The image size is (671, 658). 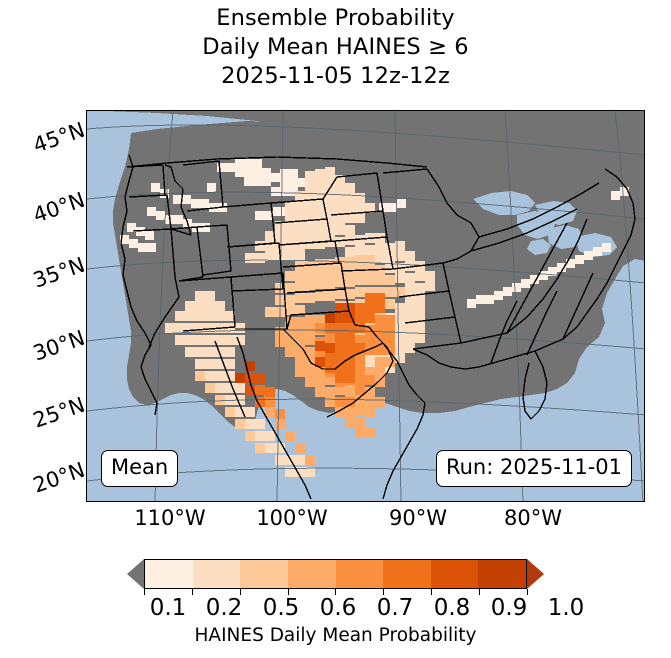 I want to click on title-line-1: Ensemble Probability, so click(x=335, y=18).